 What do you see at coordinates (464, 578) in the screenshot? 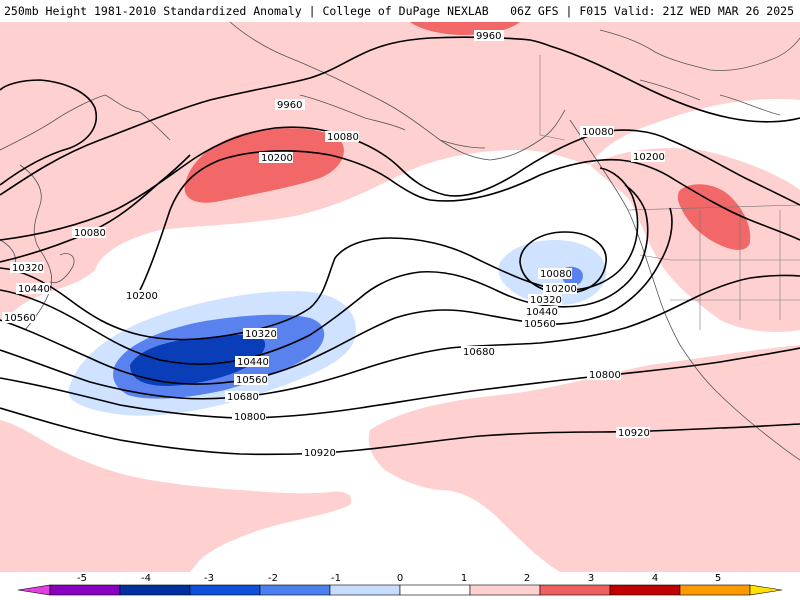
I see `colorbar-tick: 1` at bounding box center [464, 578].